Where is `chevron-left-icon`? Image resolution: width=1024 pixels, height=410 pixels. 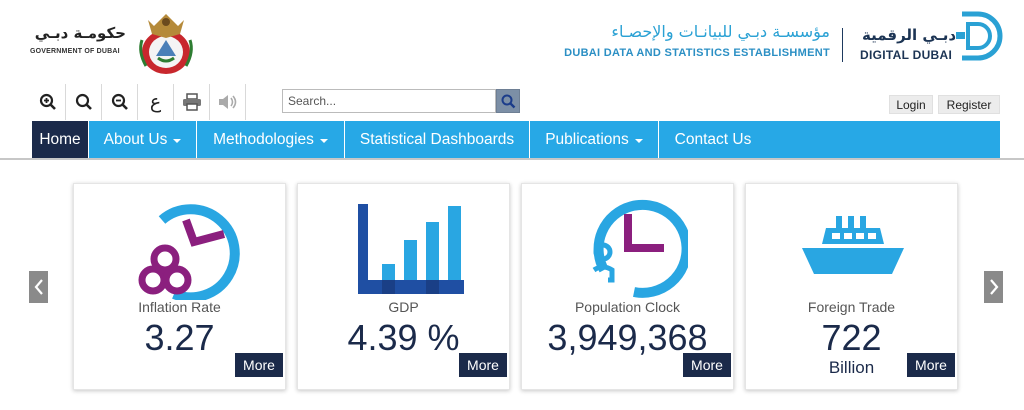
chevron-left-icon is located at coordinates (38, 287).